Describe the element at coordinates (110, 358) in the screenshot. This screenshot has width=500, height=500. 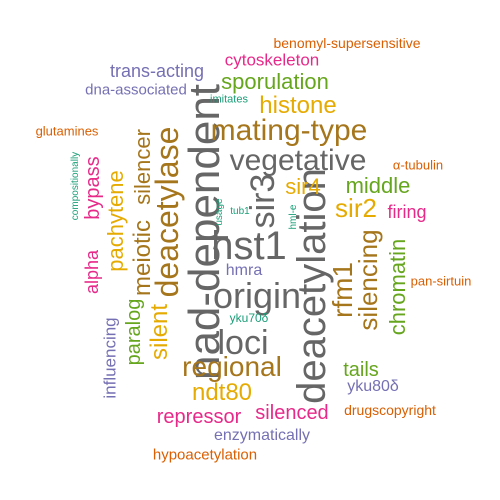
I see `word-influencing: influencing` at that location.